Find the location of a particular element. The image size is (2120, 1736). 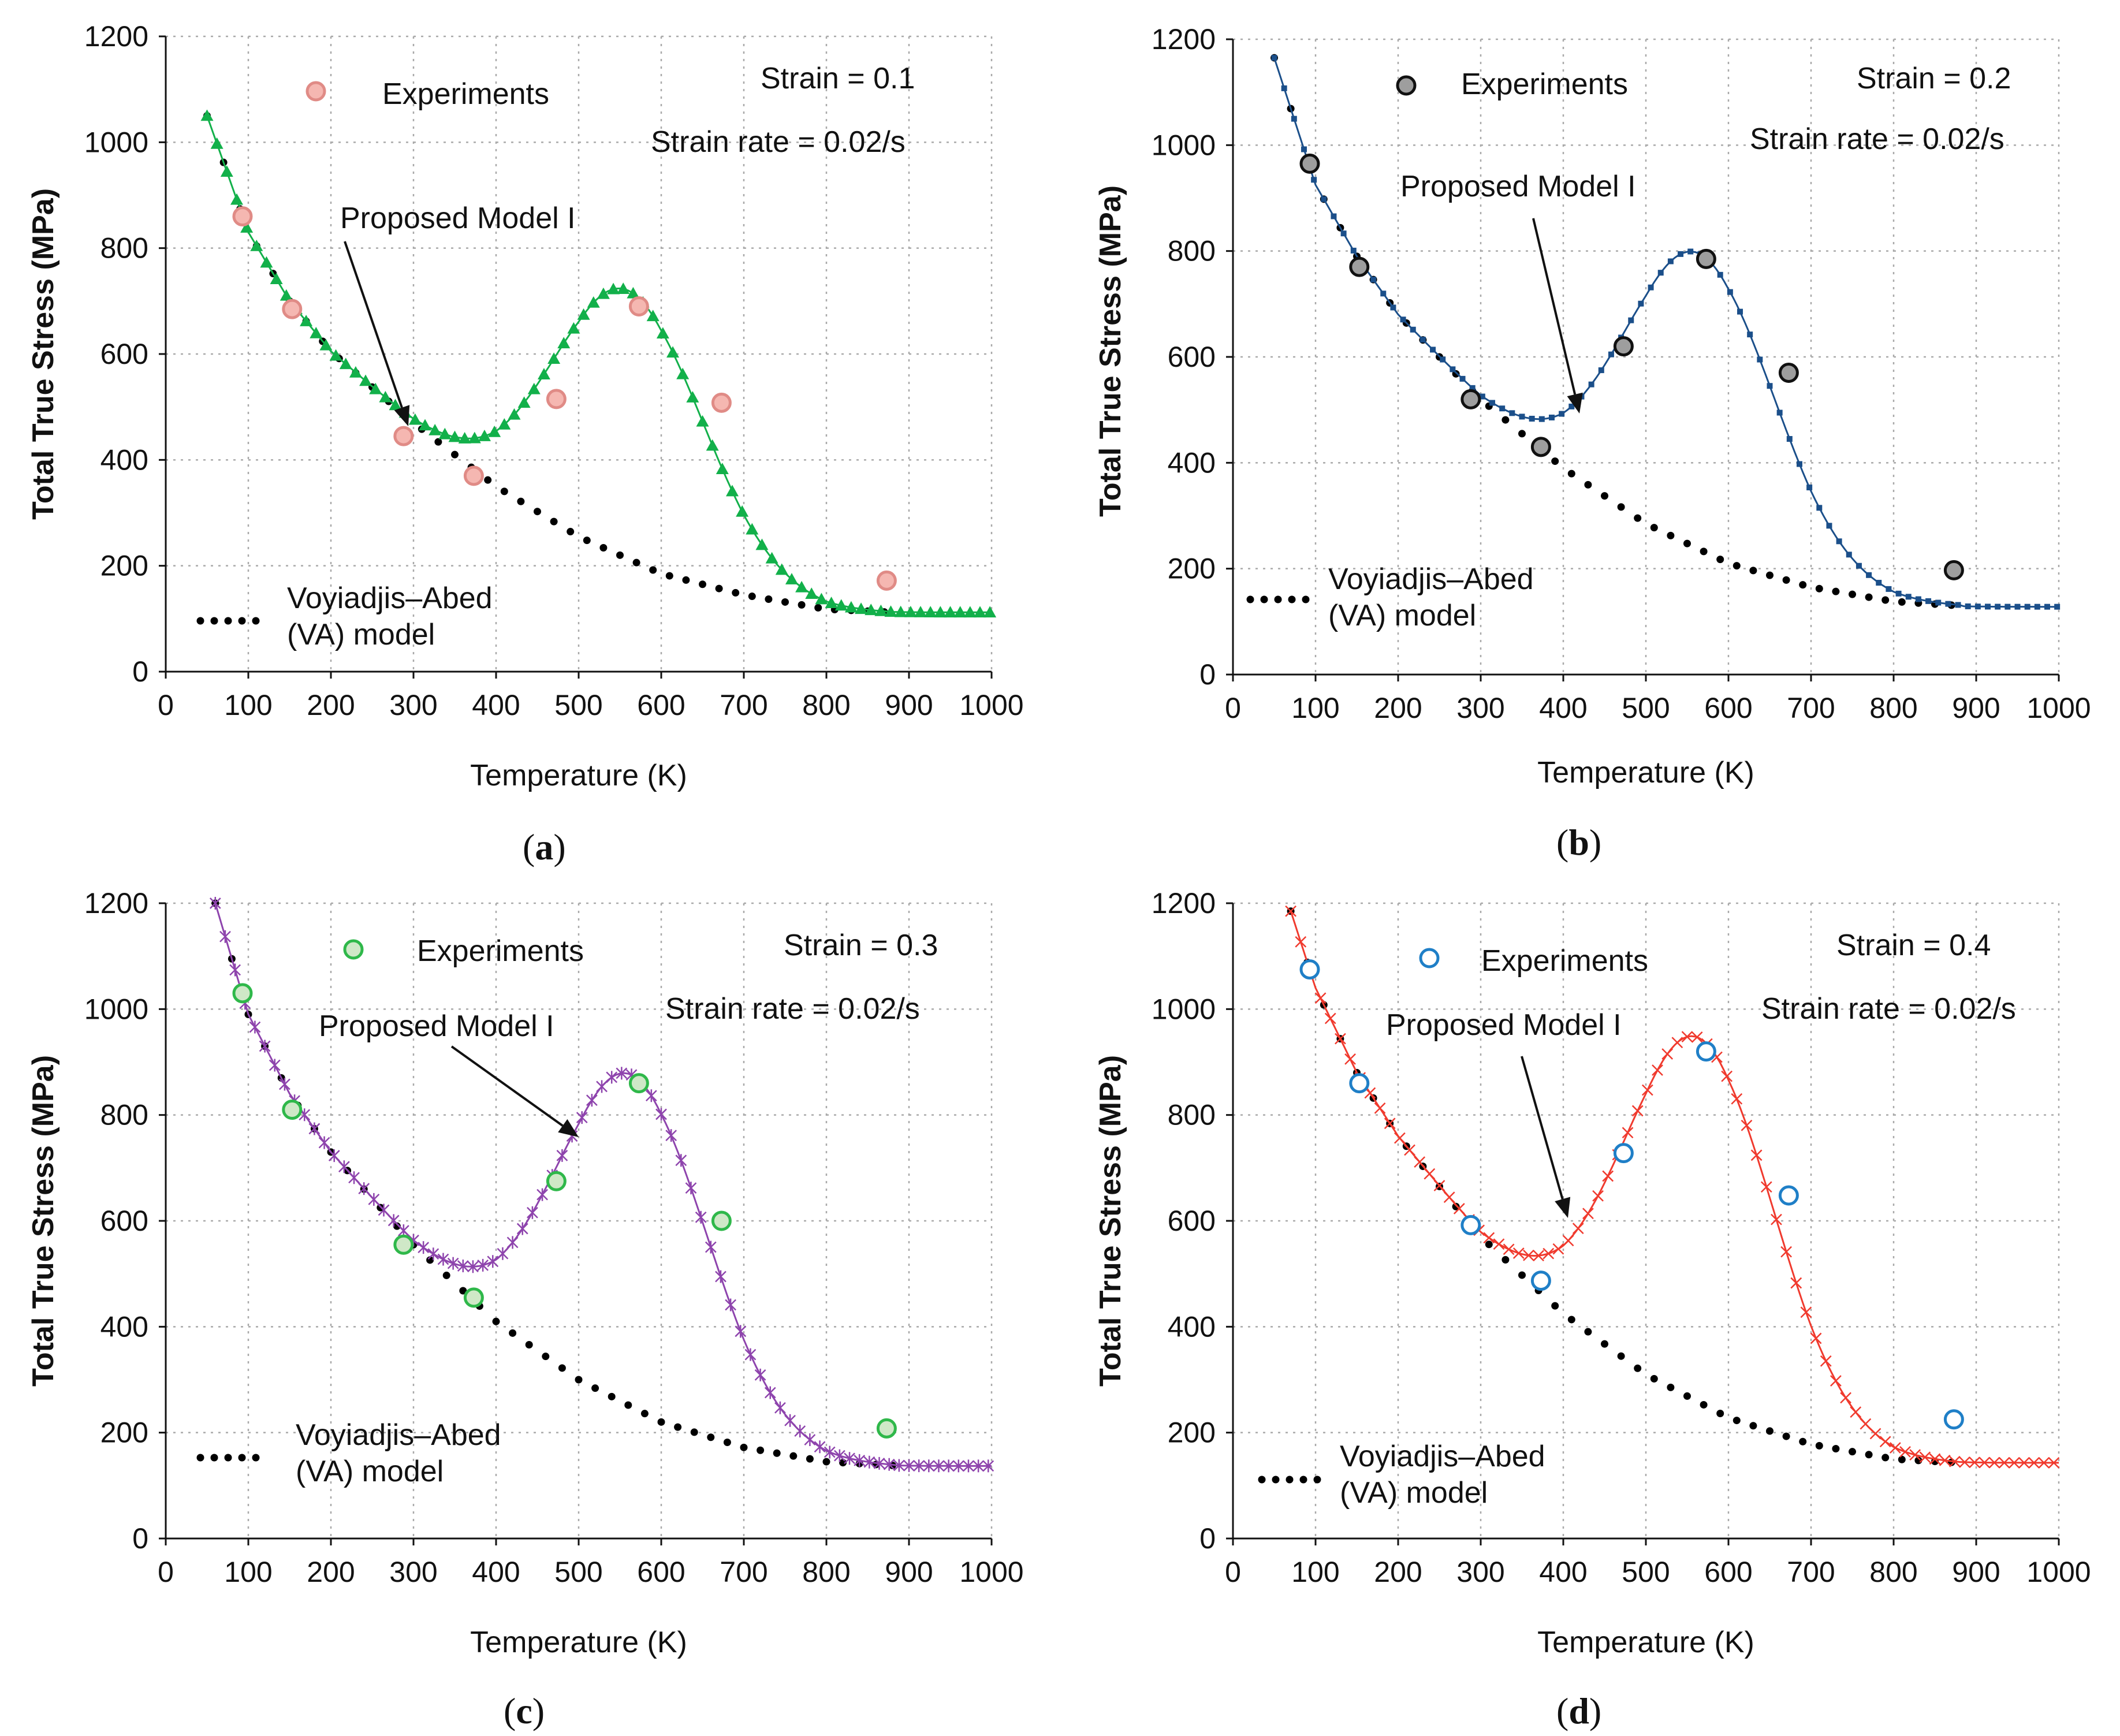

panel-c-x-tick-label-10: 1000 is located at coordinates (991, 1572).